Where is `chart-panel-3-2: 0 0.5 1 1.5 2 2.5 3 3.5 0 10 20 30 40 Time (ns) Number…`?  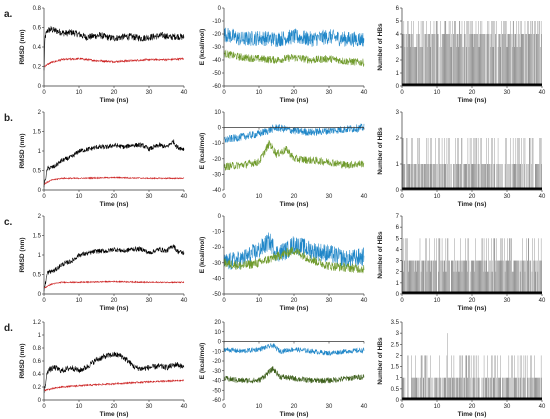 chart-panel-3-2: 0 0.5 1 1.5 2 2.5 3 3.5 0 10 20 30 40 Time (ns) Number… is located at coordinates (461, 369).